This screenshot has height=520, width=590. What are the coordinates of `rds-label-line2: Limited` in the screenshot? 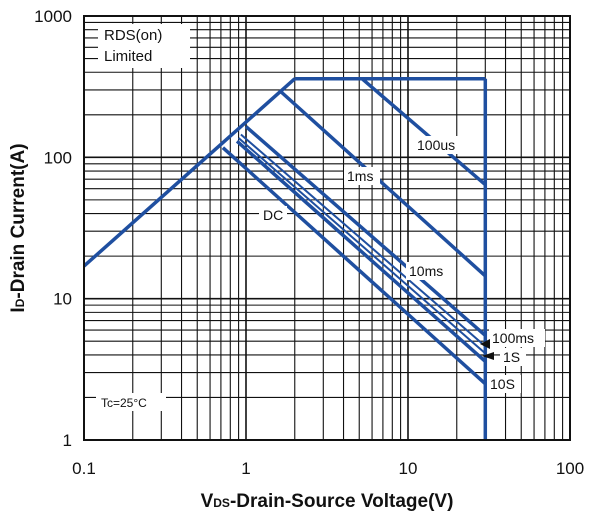 It's located at (128, 56).